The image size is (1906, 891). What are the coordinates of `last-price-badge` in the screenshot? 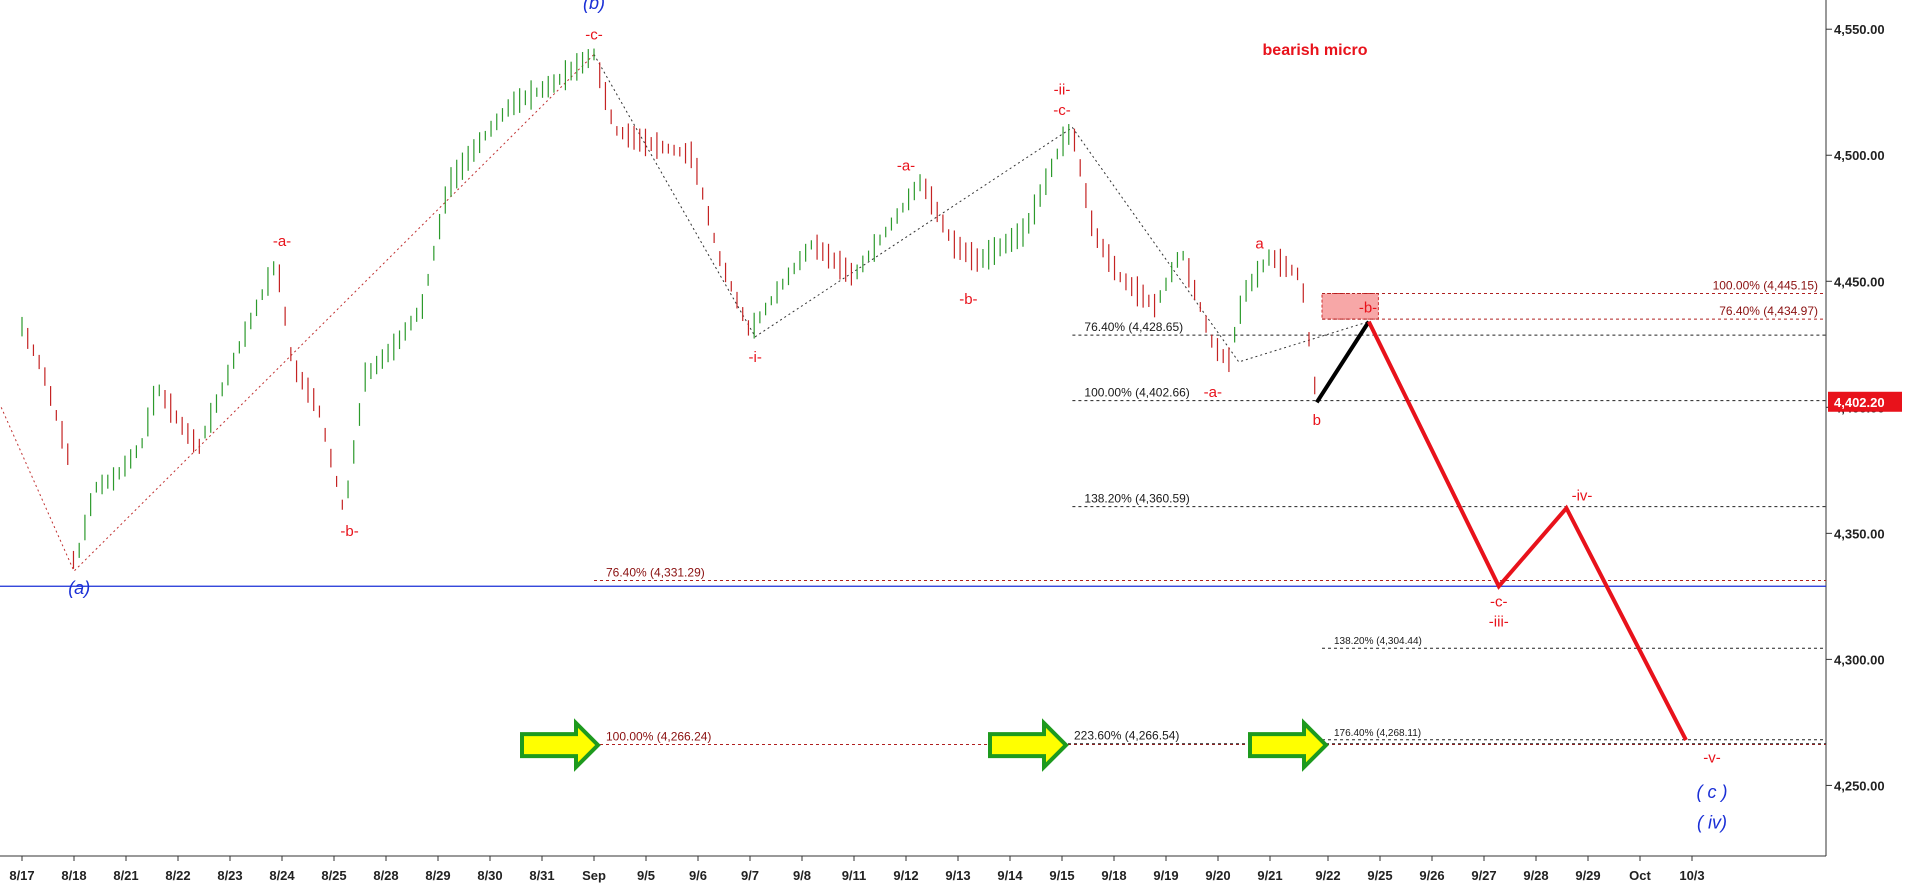 It's located at (1865, 401).